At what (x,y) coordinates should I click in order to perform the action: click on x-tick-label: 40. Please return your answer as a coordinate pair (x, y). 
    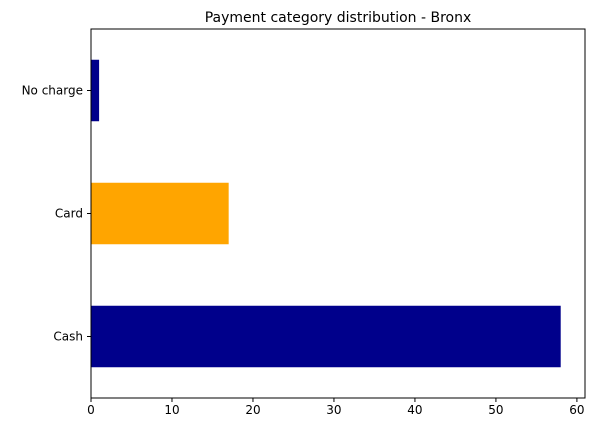
    Looking at the image, I should click on (414, 410).